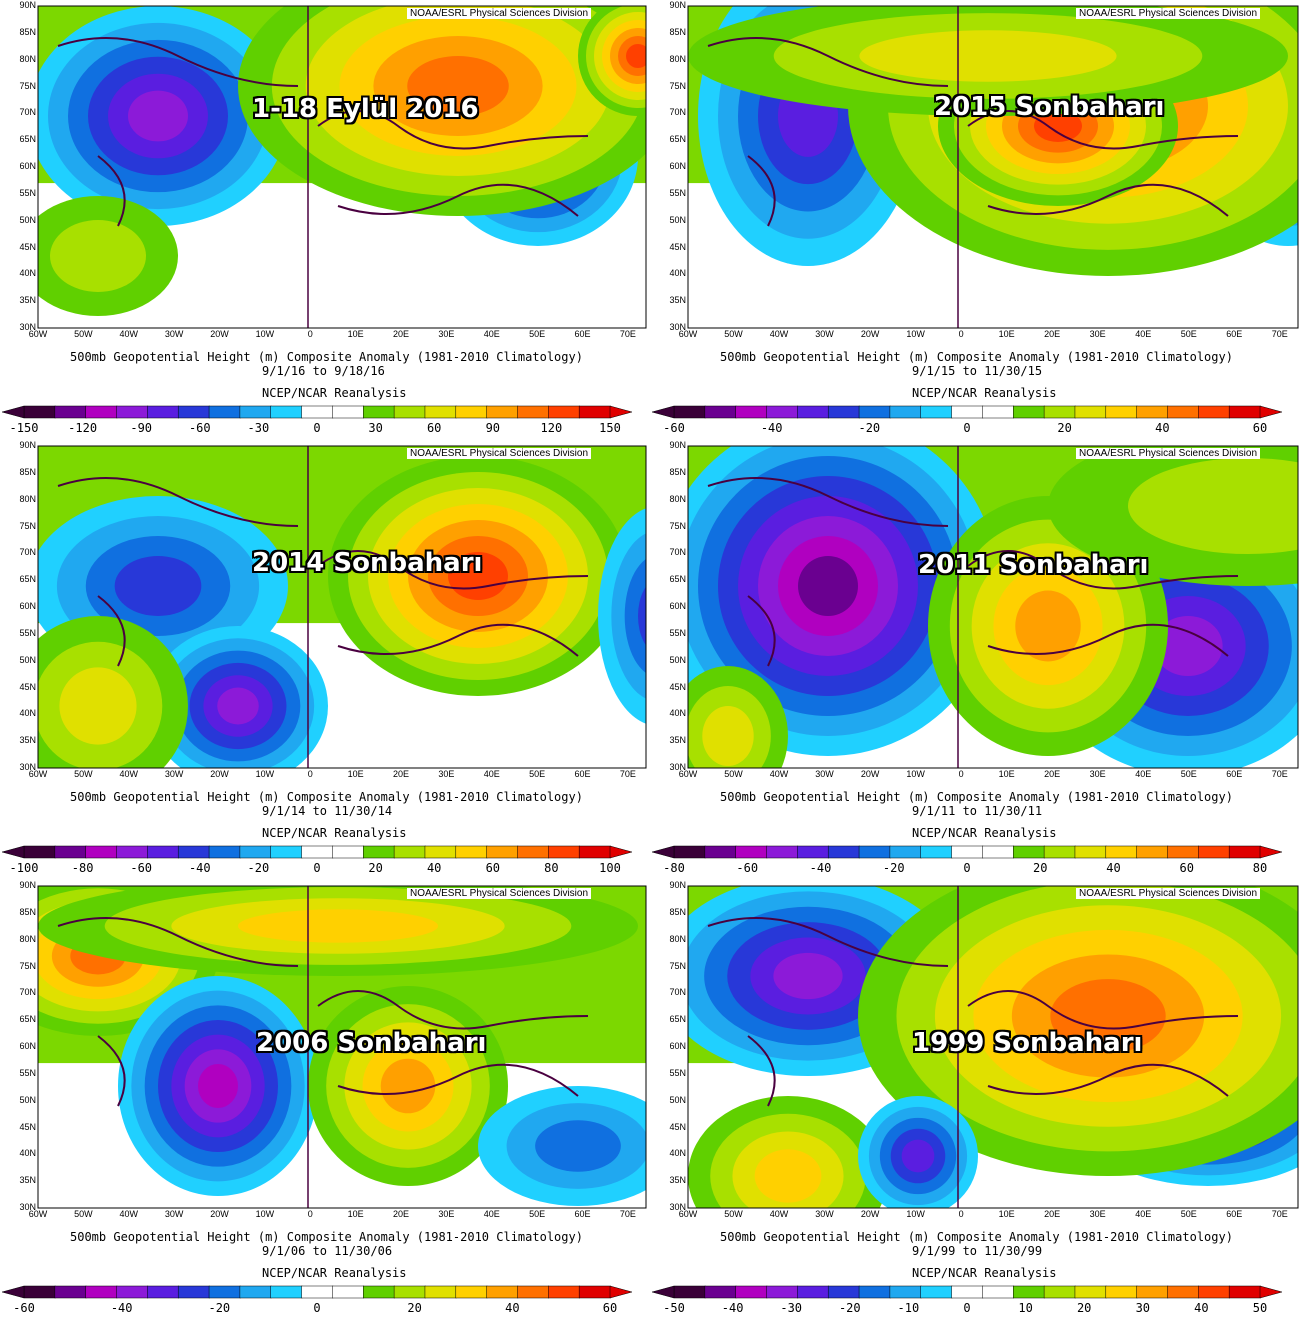 Image resolution: width=1300 pixels, height=1320 pixels. I want to click on color-scale-label: 10, so click(1025, 1308).